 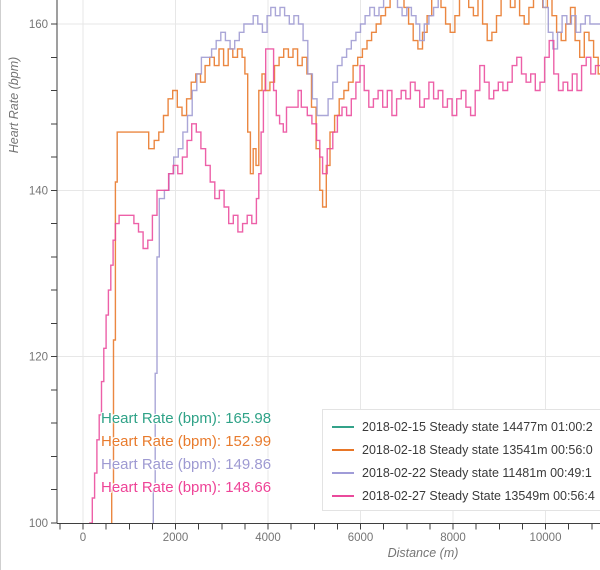 I want to click on legend-item: 2018-02-22 Steady state 11481m 00:49:1, so click(x=461, y=472).